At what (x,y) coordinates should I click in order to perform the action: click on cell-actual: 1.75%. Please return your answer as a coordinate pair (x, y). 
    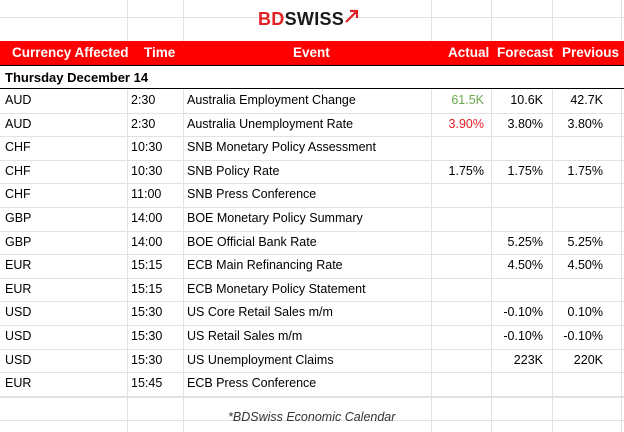
    Looking at the image, I should click on (466, 170).